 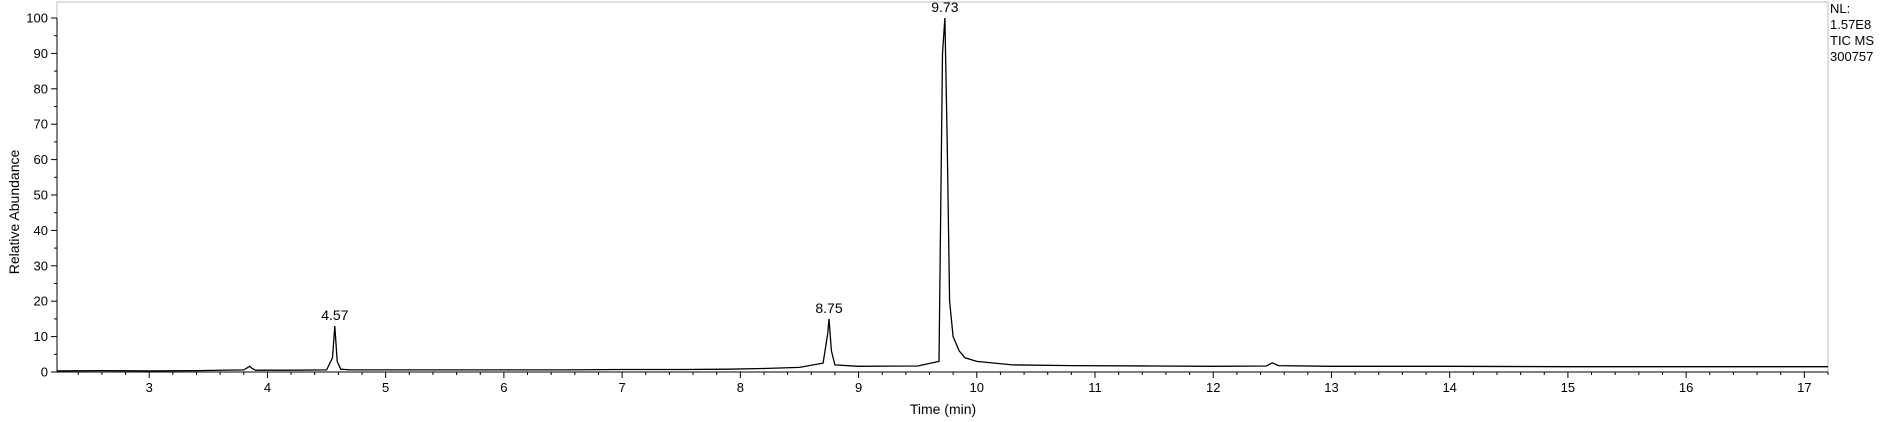 I want to click on x-tick-label: 17, so click(x=1804, y=387).